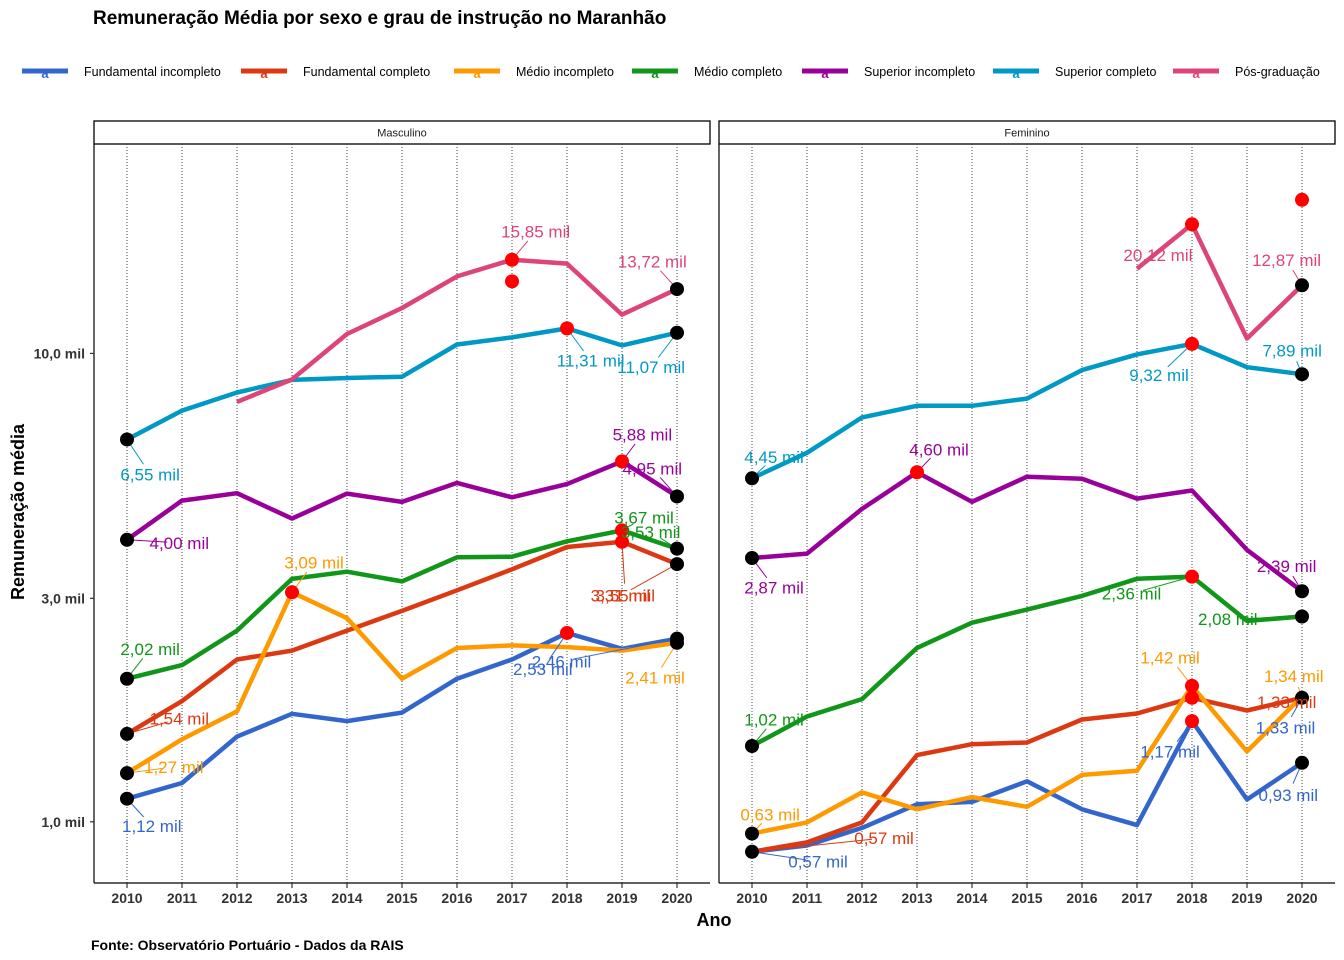  I want to click on facet-strip-label: Feminino, so click(1026, 134).